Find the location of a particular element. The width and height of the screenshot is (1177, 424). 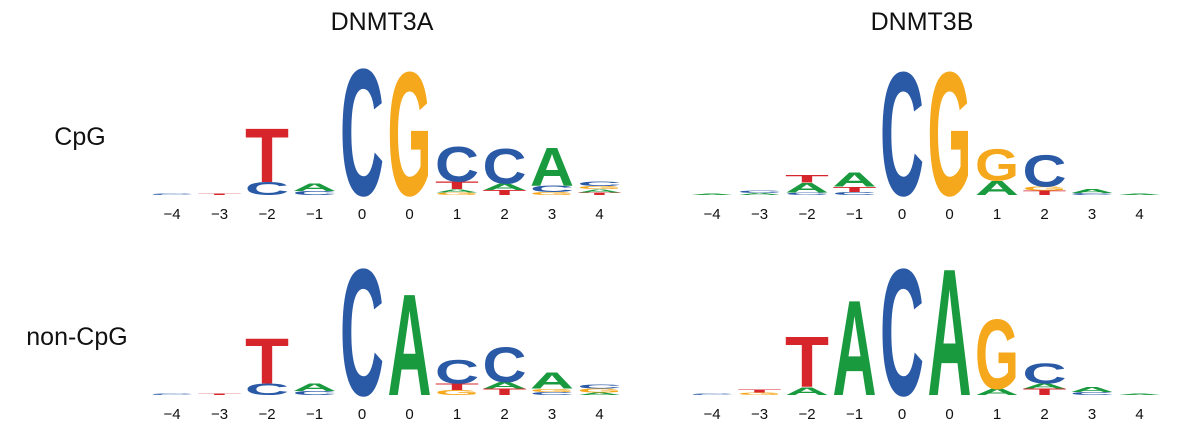

column-title: DNMT3A is located at coordinates (382, 22).